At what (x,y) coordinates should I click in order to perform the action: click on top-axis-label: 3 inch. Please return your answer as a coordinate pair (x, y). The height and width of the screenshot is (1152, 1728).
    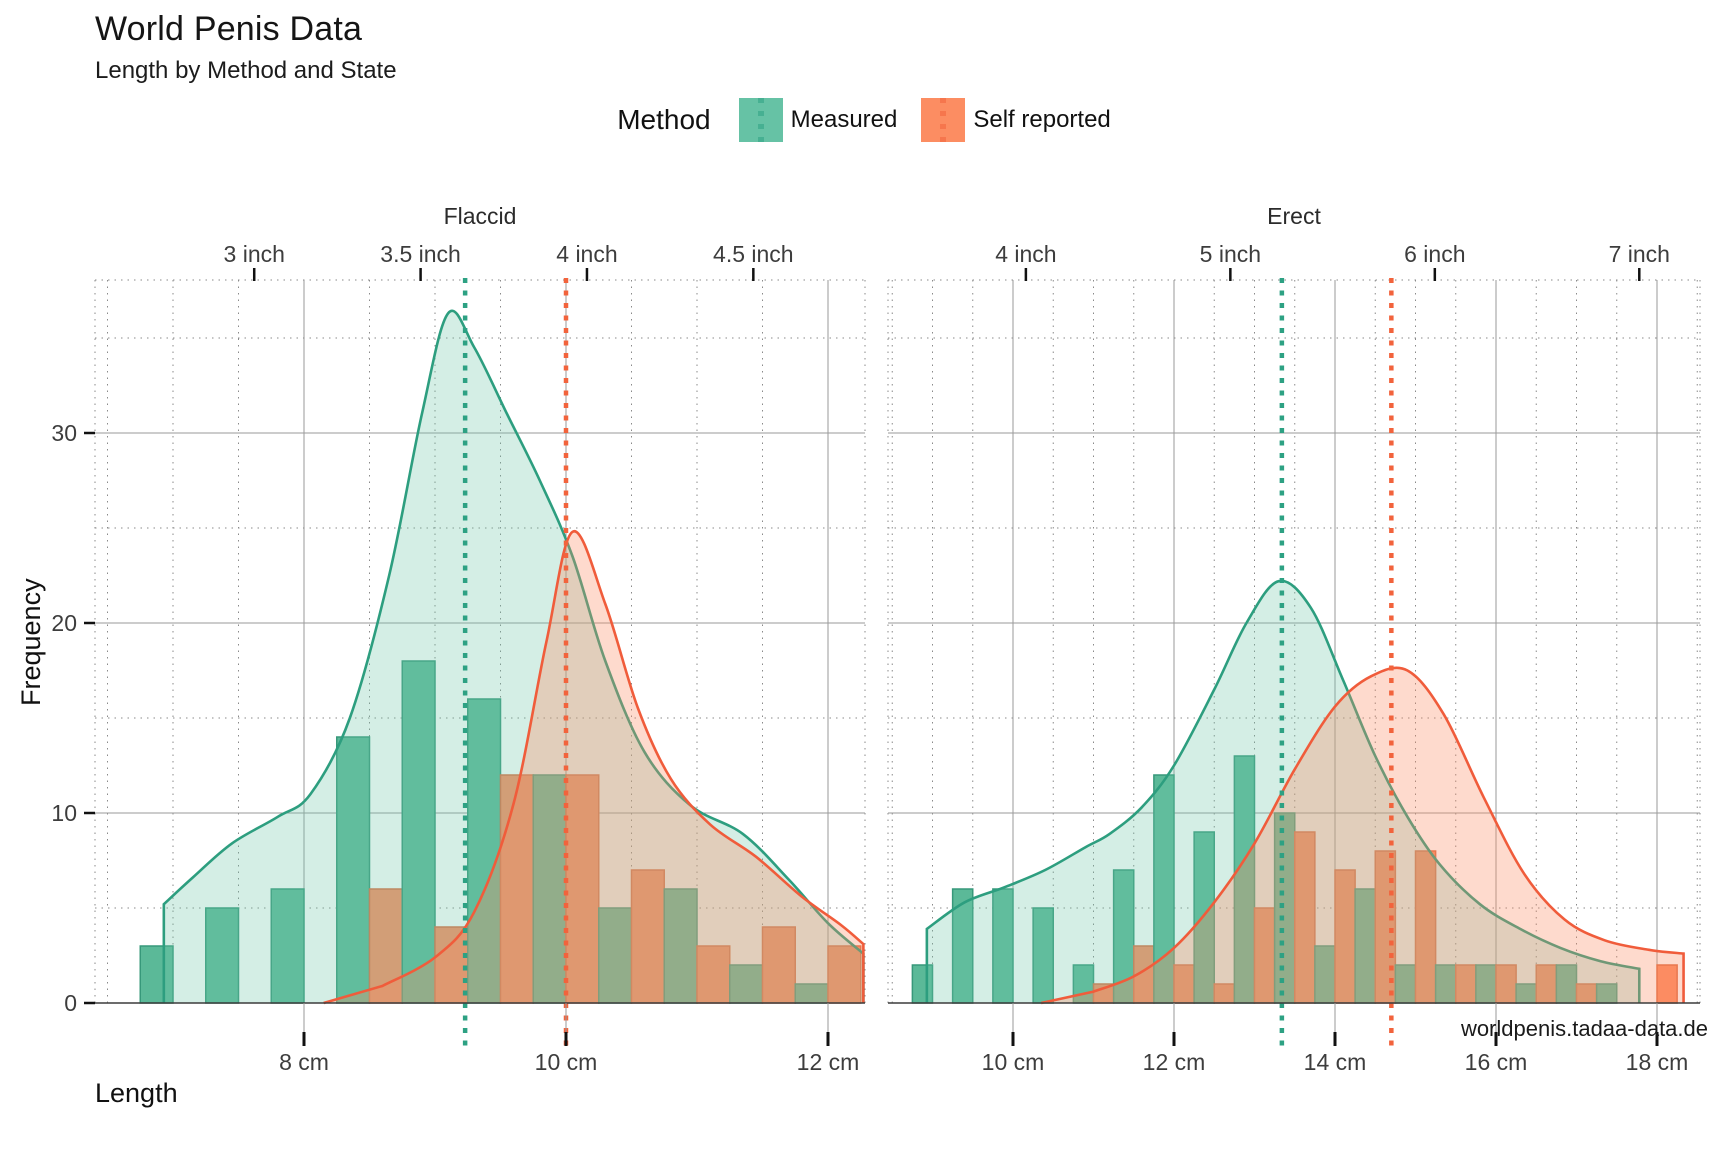
    Looking at the image, I should click on (254, 254).